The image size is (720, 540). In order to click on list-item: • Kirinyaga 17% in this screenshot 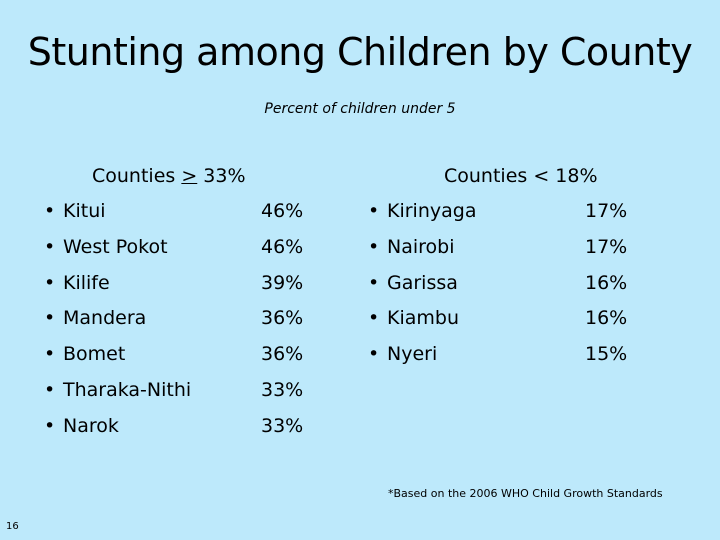, I will do `click(503, 217)`.